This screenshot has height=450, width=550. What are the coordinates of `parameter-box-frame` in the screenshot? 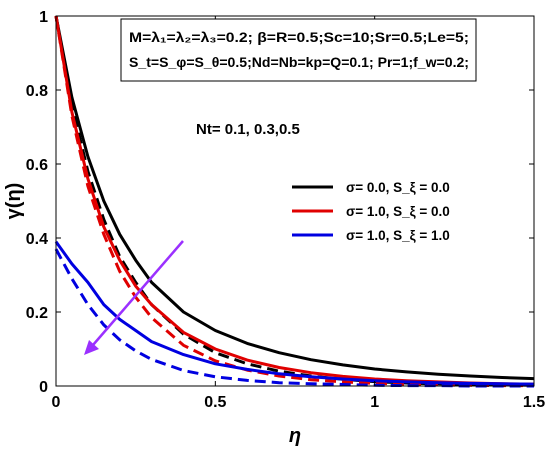 It's located at (298, 50).